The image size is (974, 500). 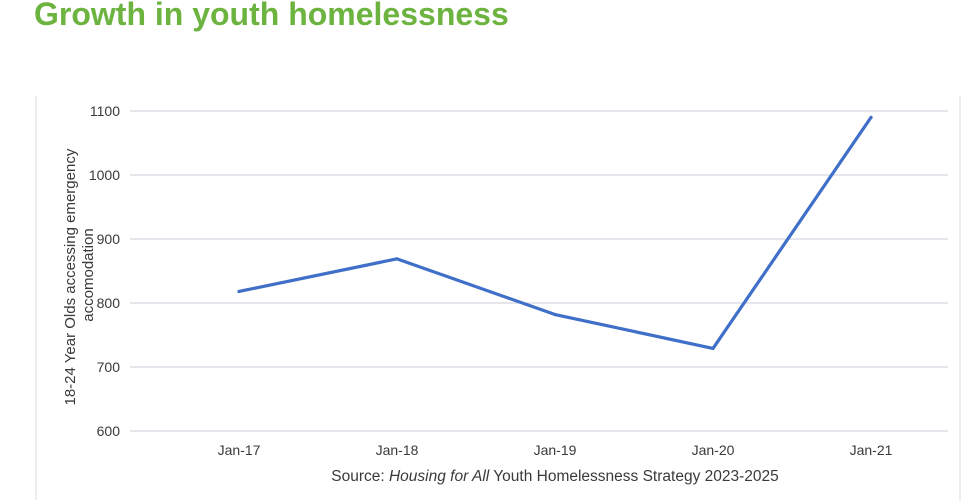 I want to click on x-axis-tick-labels: Jan-17 Jan-18 Jan-19 Jan-20 Jan-21, so click(x=555, y=450).